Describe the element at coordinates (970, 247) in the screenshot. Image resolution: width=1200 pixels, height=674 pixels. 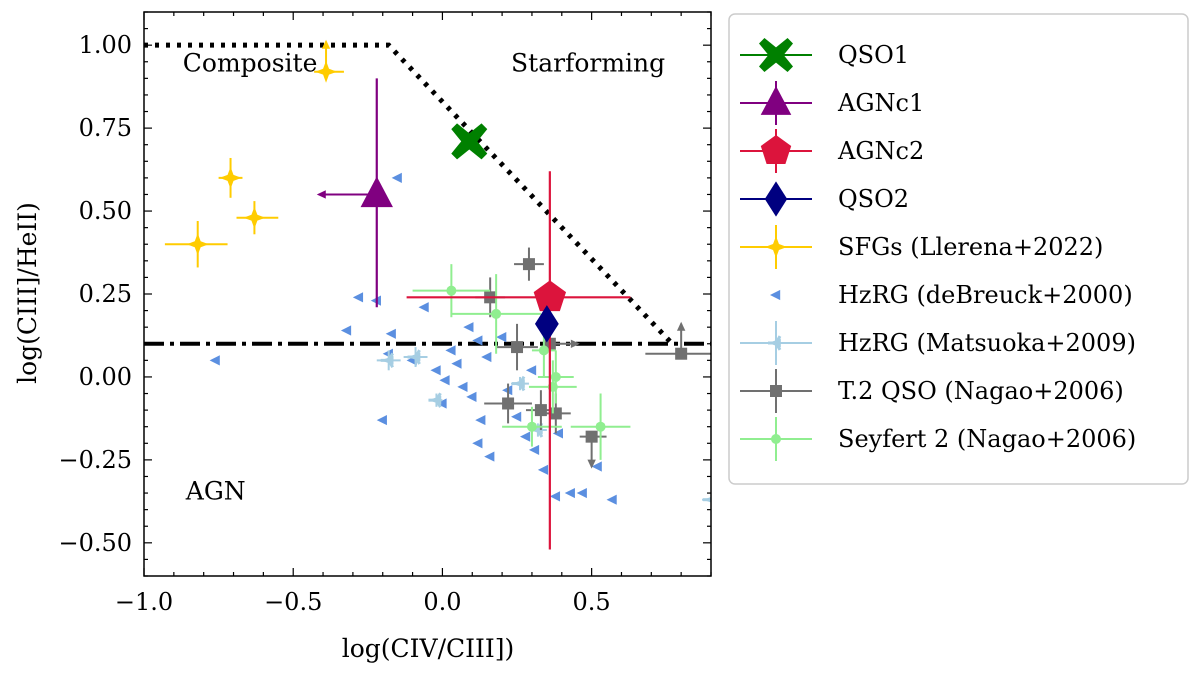
I see `legend-label: SFGs (Llerena+2022)` at that location.